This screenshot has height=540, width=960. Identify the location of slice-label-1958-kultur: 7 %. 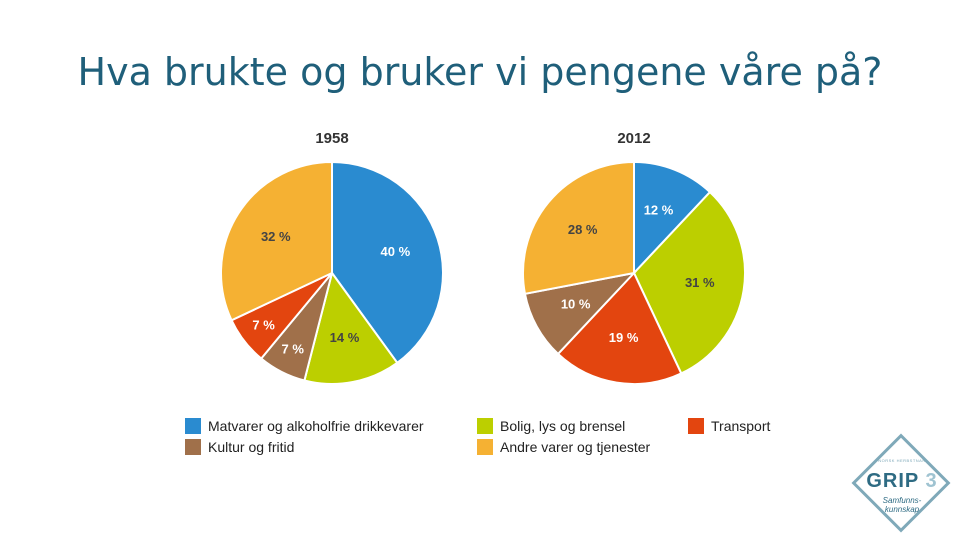
(292, 349).